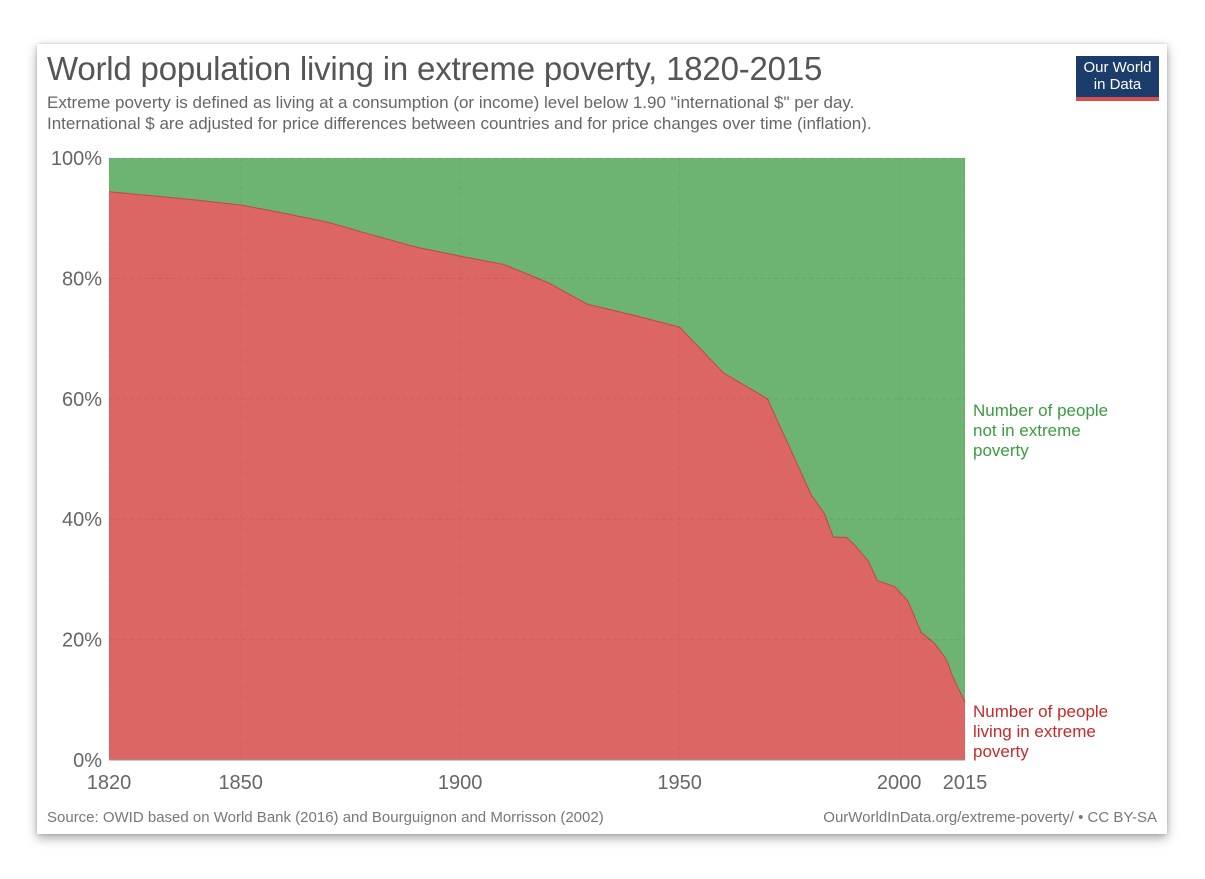 This screenshot has width=1205, height=879. I want to click on legend-label-not-in-poverty-line: Number of people, so click(1040, 410).